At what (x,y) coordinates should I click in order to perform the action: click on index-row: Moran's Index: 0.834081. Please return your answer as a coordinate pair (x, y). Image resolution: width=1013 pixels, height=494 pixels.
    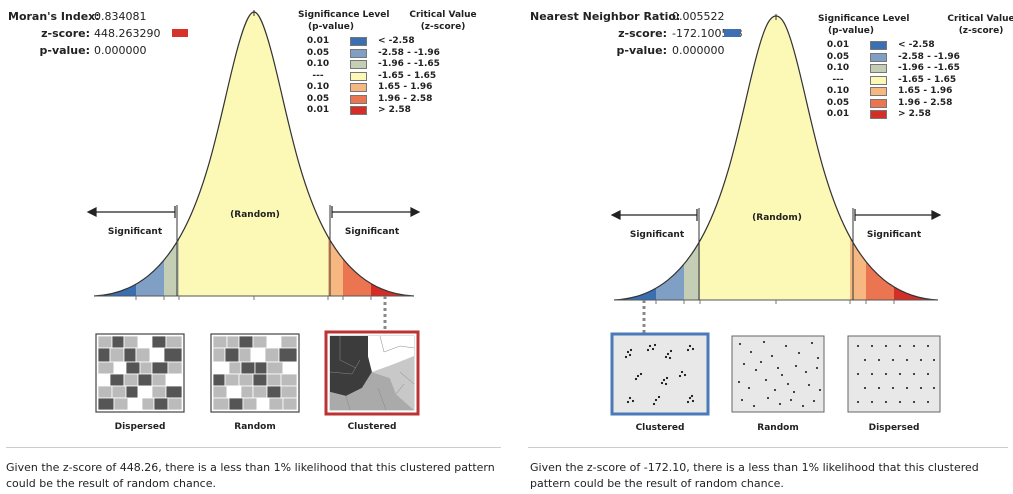
    Looking at the image, I should click on (108, 16).